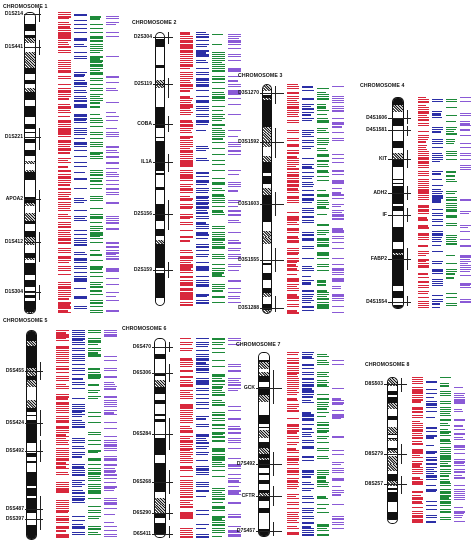 The width and height of the screenshot is (474, 543). What do you see at coordinates (14, 509) in the screenshot?
I see `marker-label: D5S487` at bounding box center [14, 509].